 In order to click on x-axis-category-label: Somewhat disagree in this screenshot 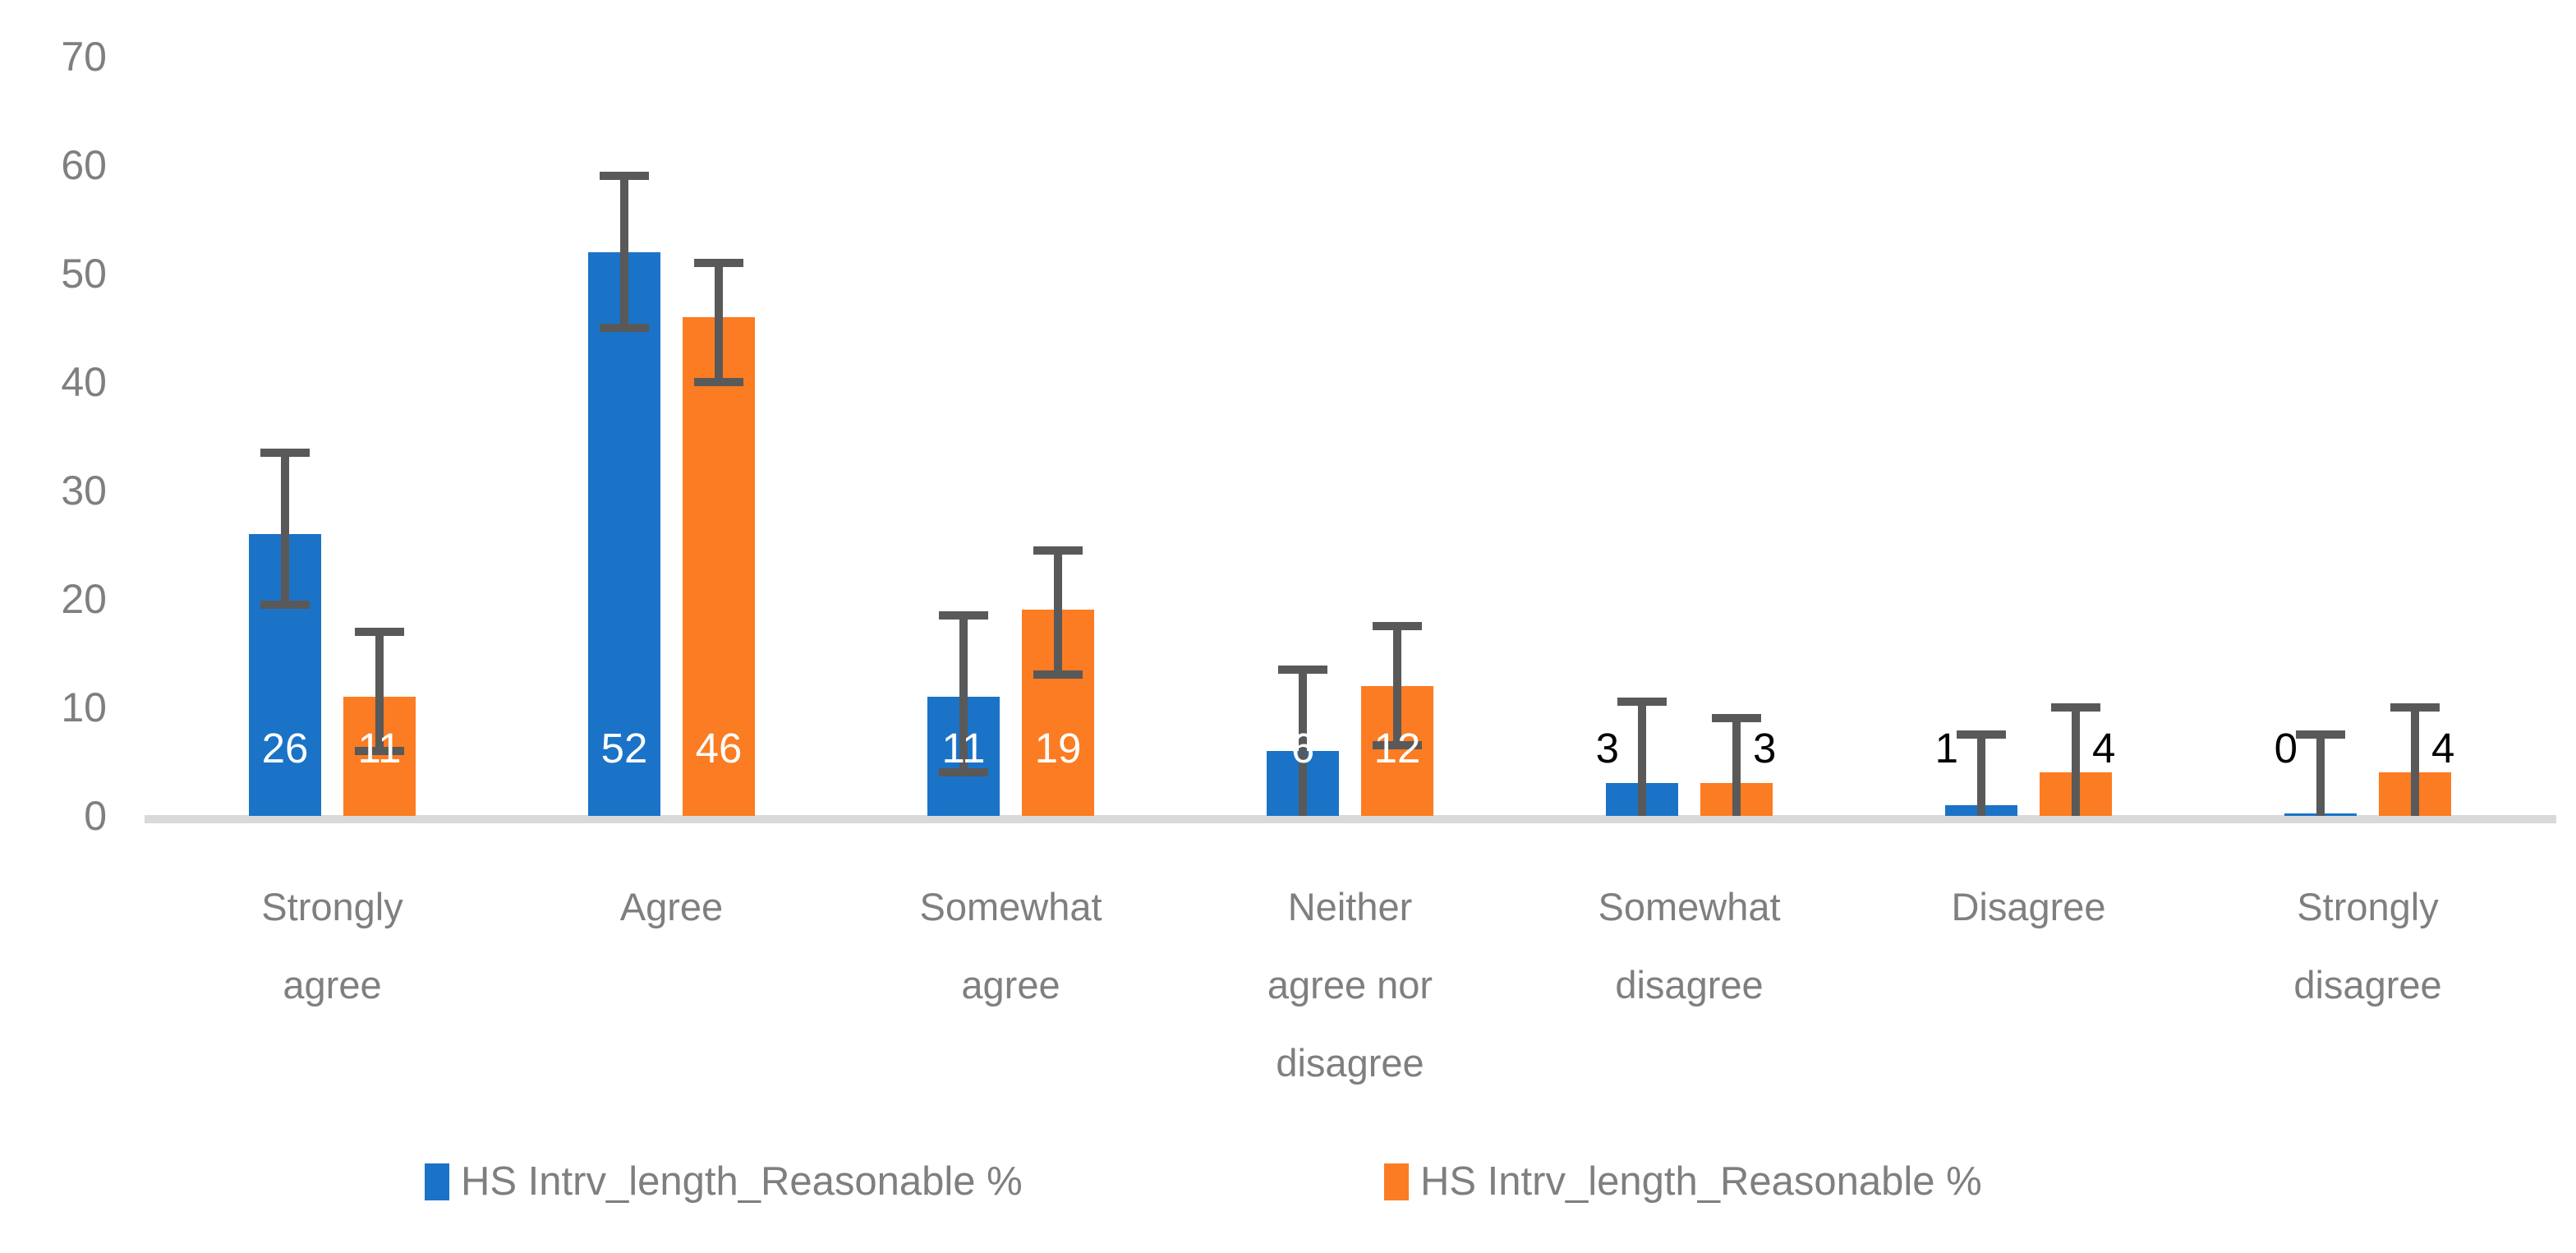, I will do `click(1690, 946)`.